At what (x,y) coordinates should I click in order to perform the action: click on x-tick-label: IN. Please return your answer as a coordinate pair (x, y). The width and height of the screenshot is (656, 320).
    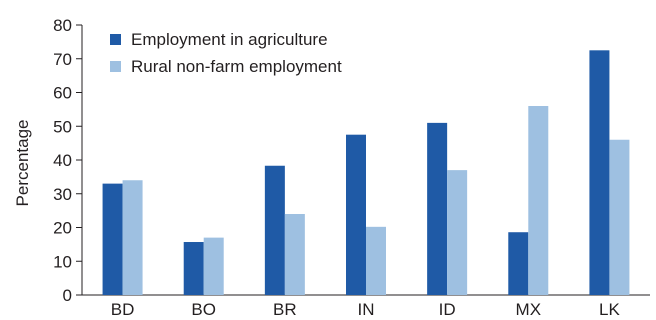
    Looking at the image, I should click on (366, 309).